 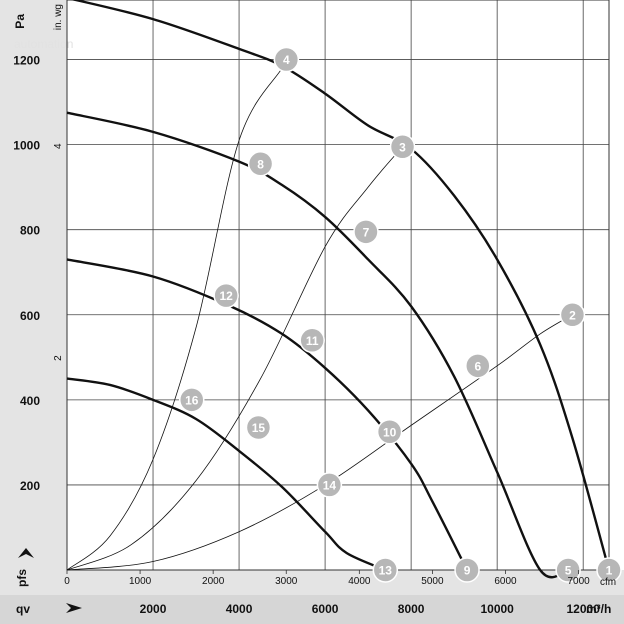 What do you see at coordinates (20, 21) in the screenshot?
I see `y-unit-pa: Pa` at bounding box center [20, 21].